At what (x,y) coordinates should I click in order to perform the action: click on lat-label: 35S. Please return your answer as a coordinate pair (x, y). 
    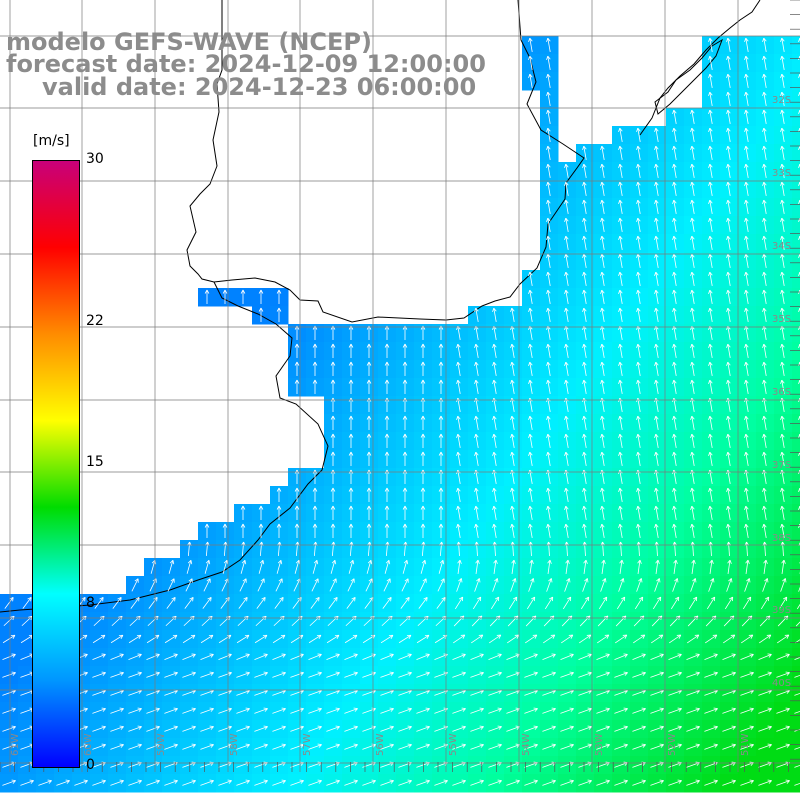
    Looking at the image, I should click on (781, 319).